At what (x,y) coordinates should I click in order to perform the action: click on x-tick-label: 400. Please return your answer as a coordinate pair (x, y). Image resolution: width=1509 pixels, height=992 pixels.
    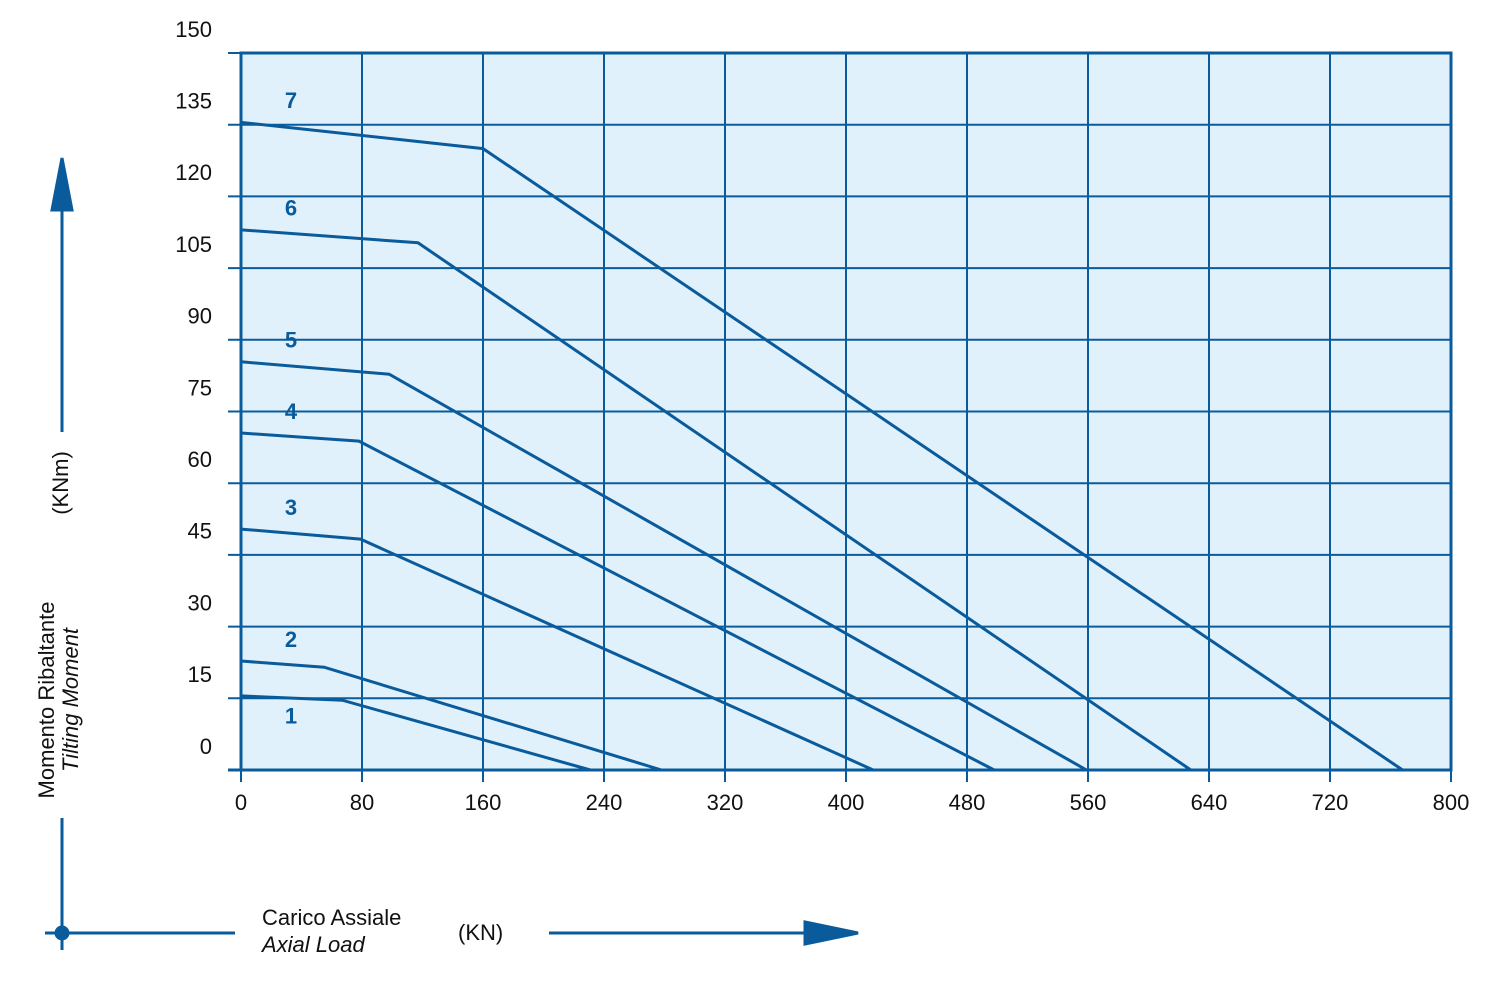
    Looking at the image, I should click on (846, 802).